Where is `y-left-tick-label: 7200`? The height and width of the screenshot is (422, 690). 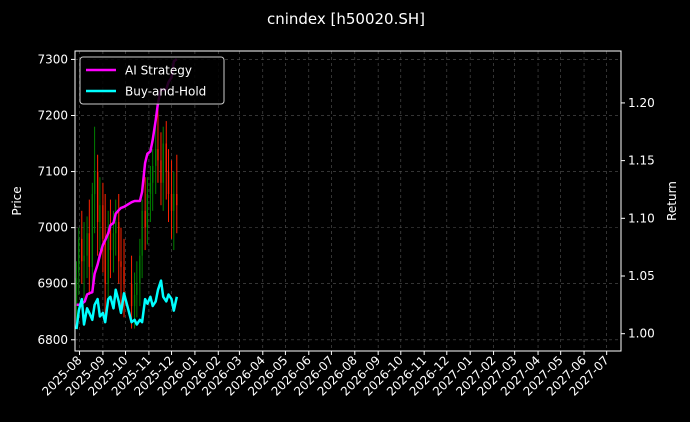 y-left-tick-label: 7200 is located at coordinates (52, 115).